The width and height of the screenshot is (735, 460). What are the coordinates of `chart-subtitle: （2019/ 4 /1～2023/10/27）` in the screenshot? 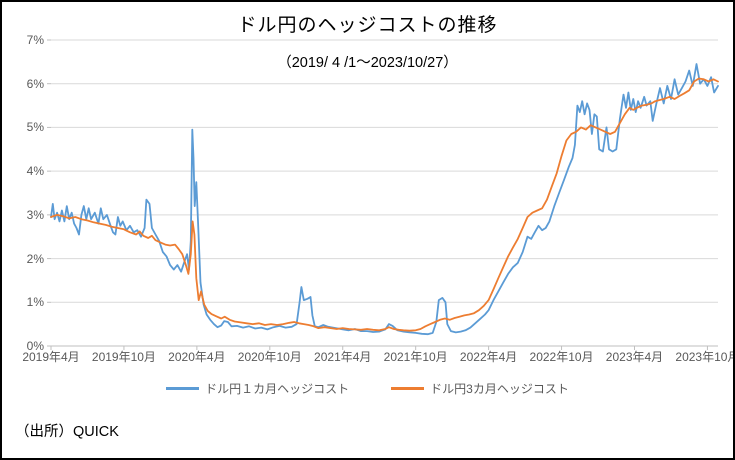 It's located at (367, 63).